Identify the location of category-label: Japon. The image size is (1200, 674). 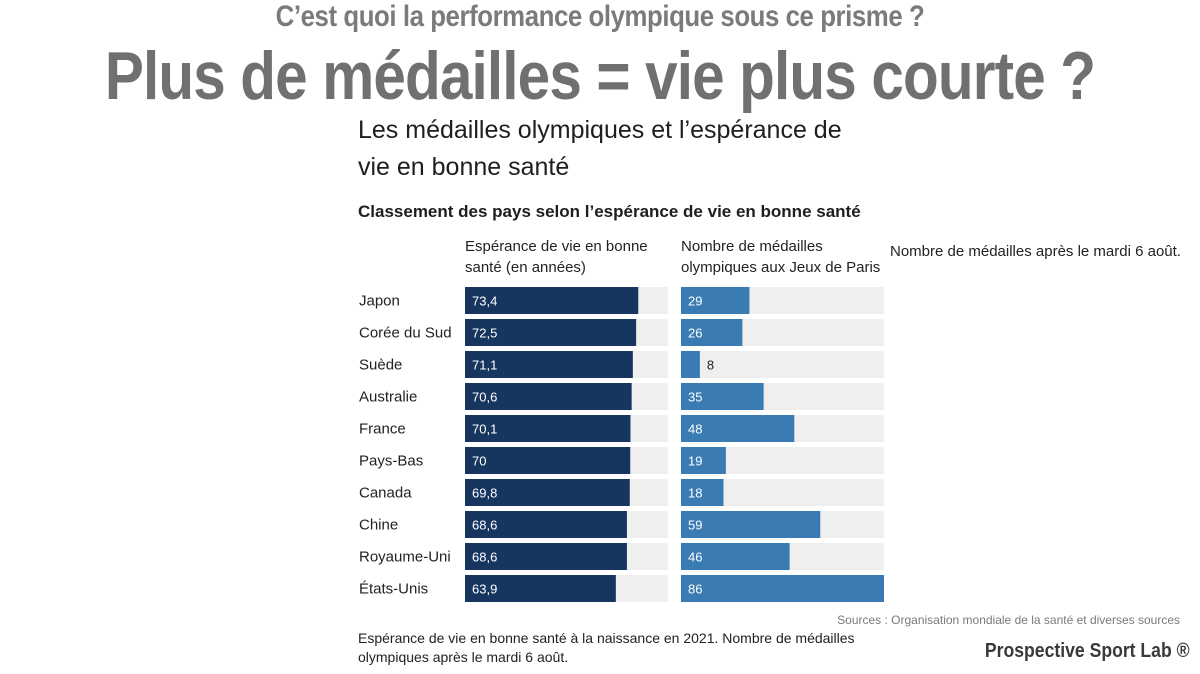
(379, 301).